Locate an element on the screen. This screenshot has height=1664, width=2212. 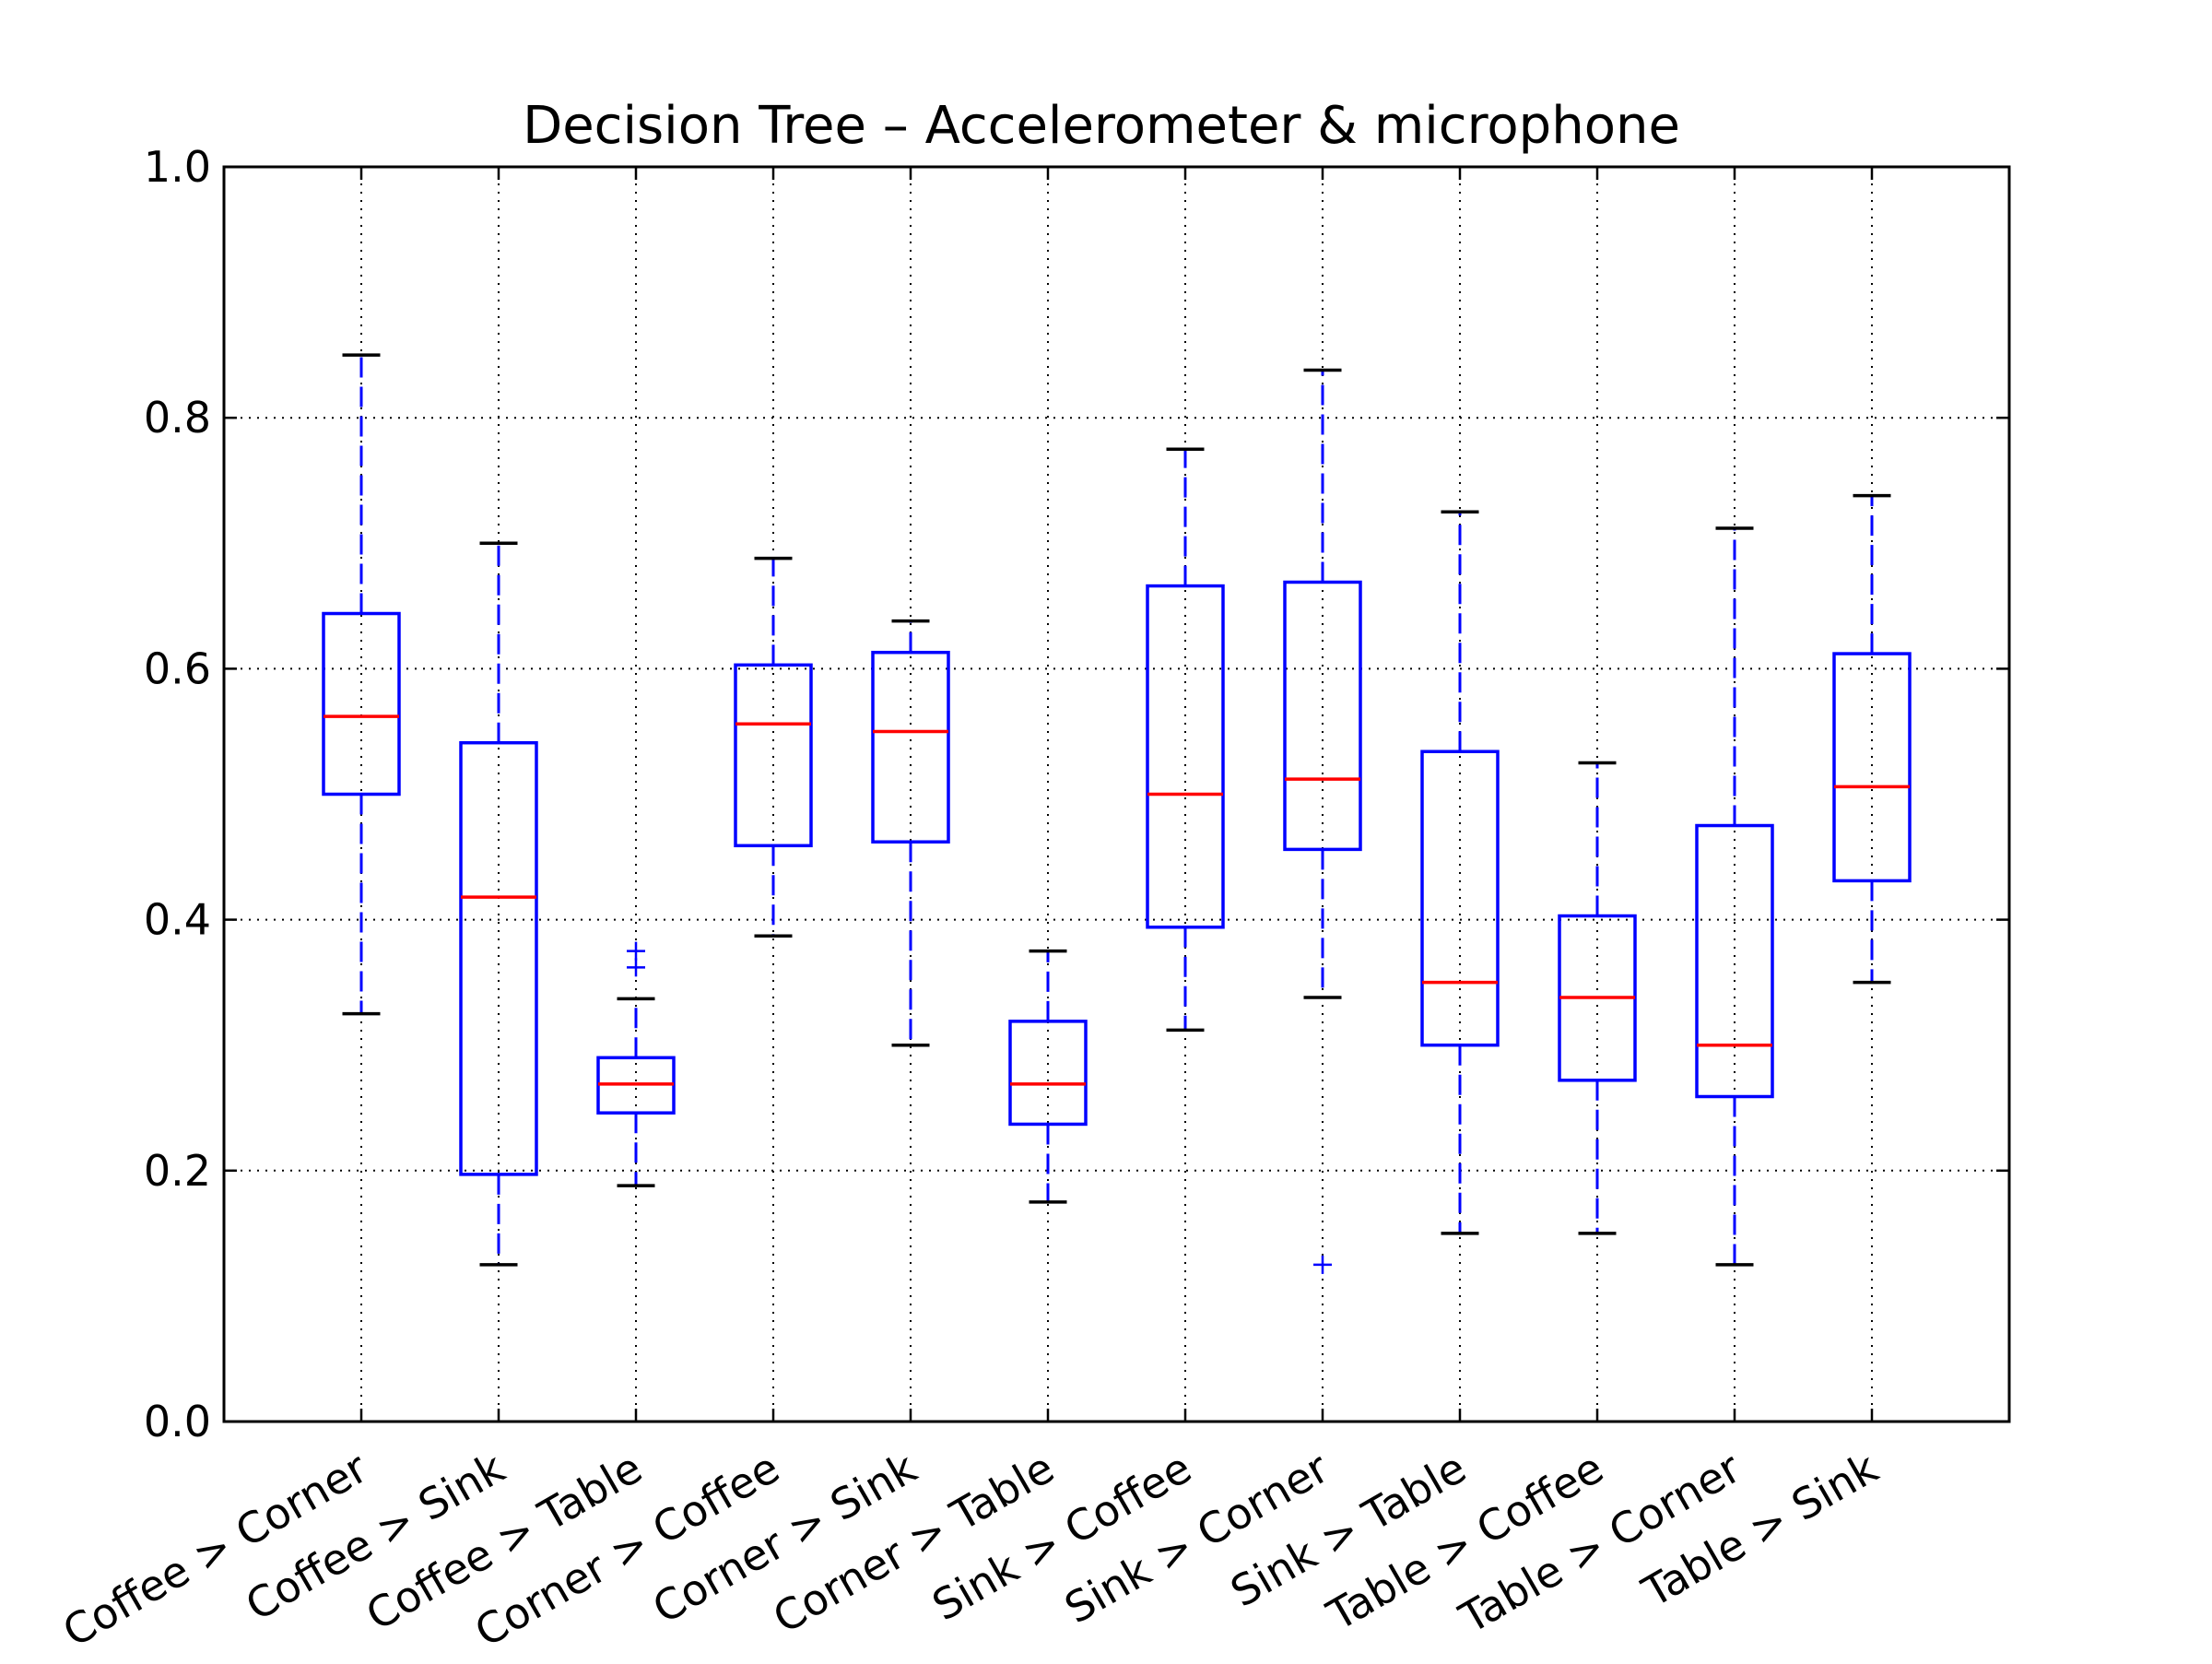
y-tick-label: 0.6 is located at coordinates (177, 668).